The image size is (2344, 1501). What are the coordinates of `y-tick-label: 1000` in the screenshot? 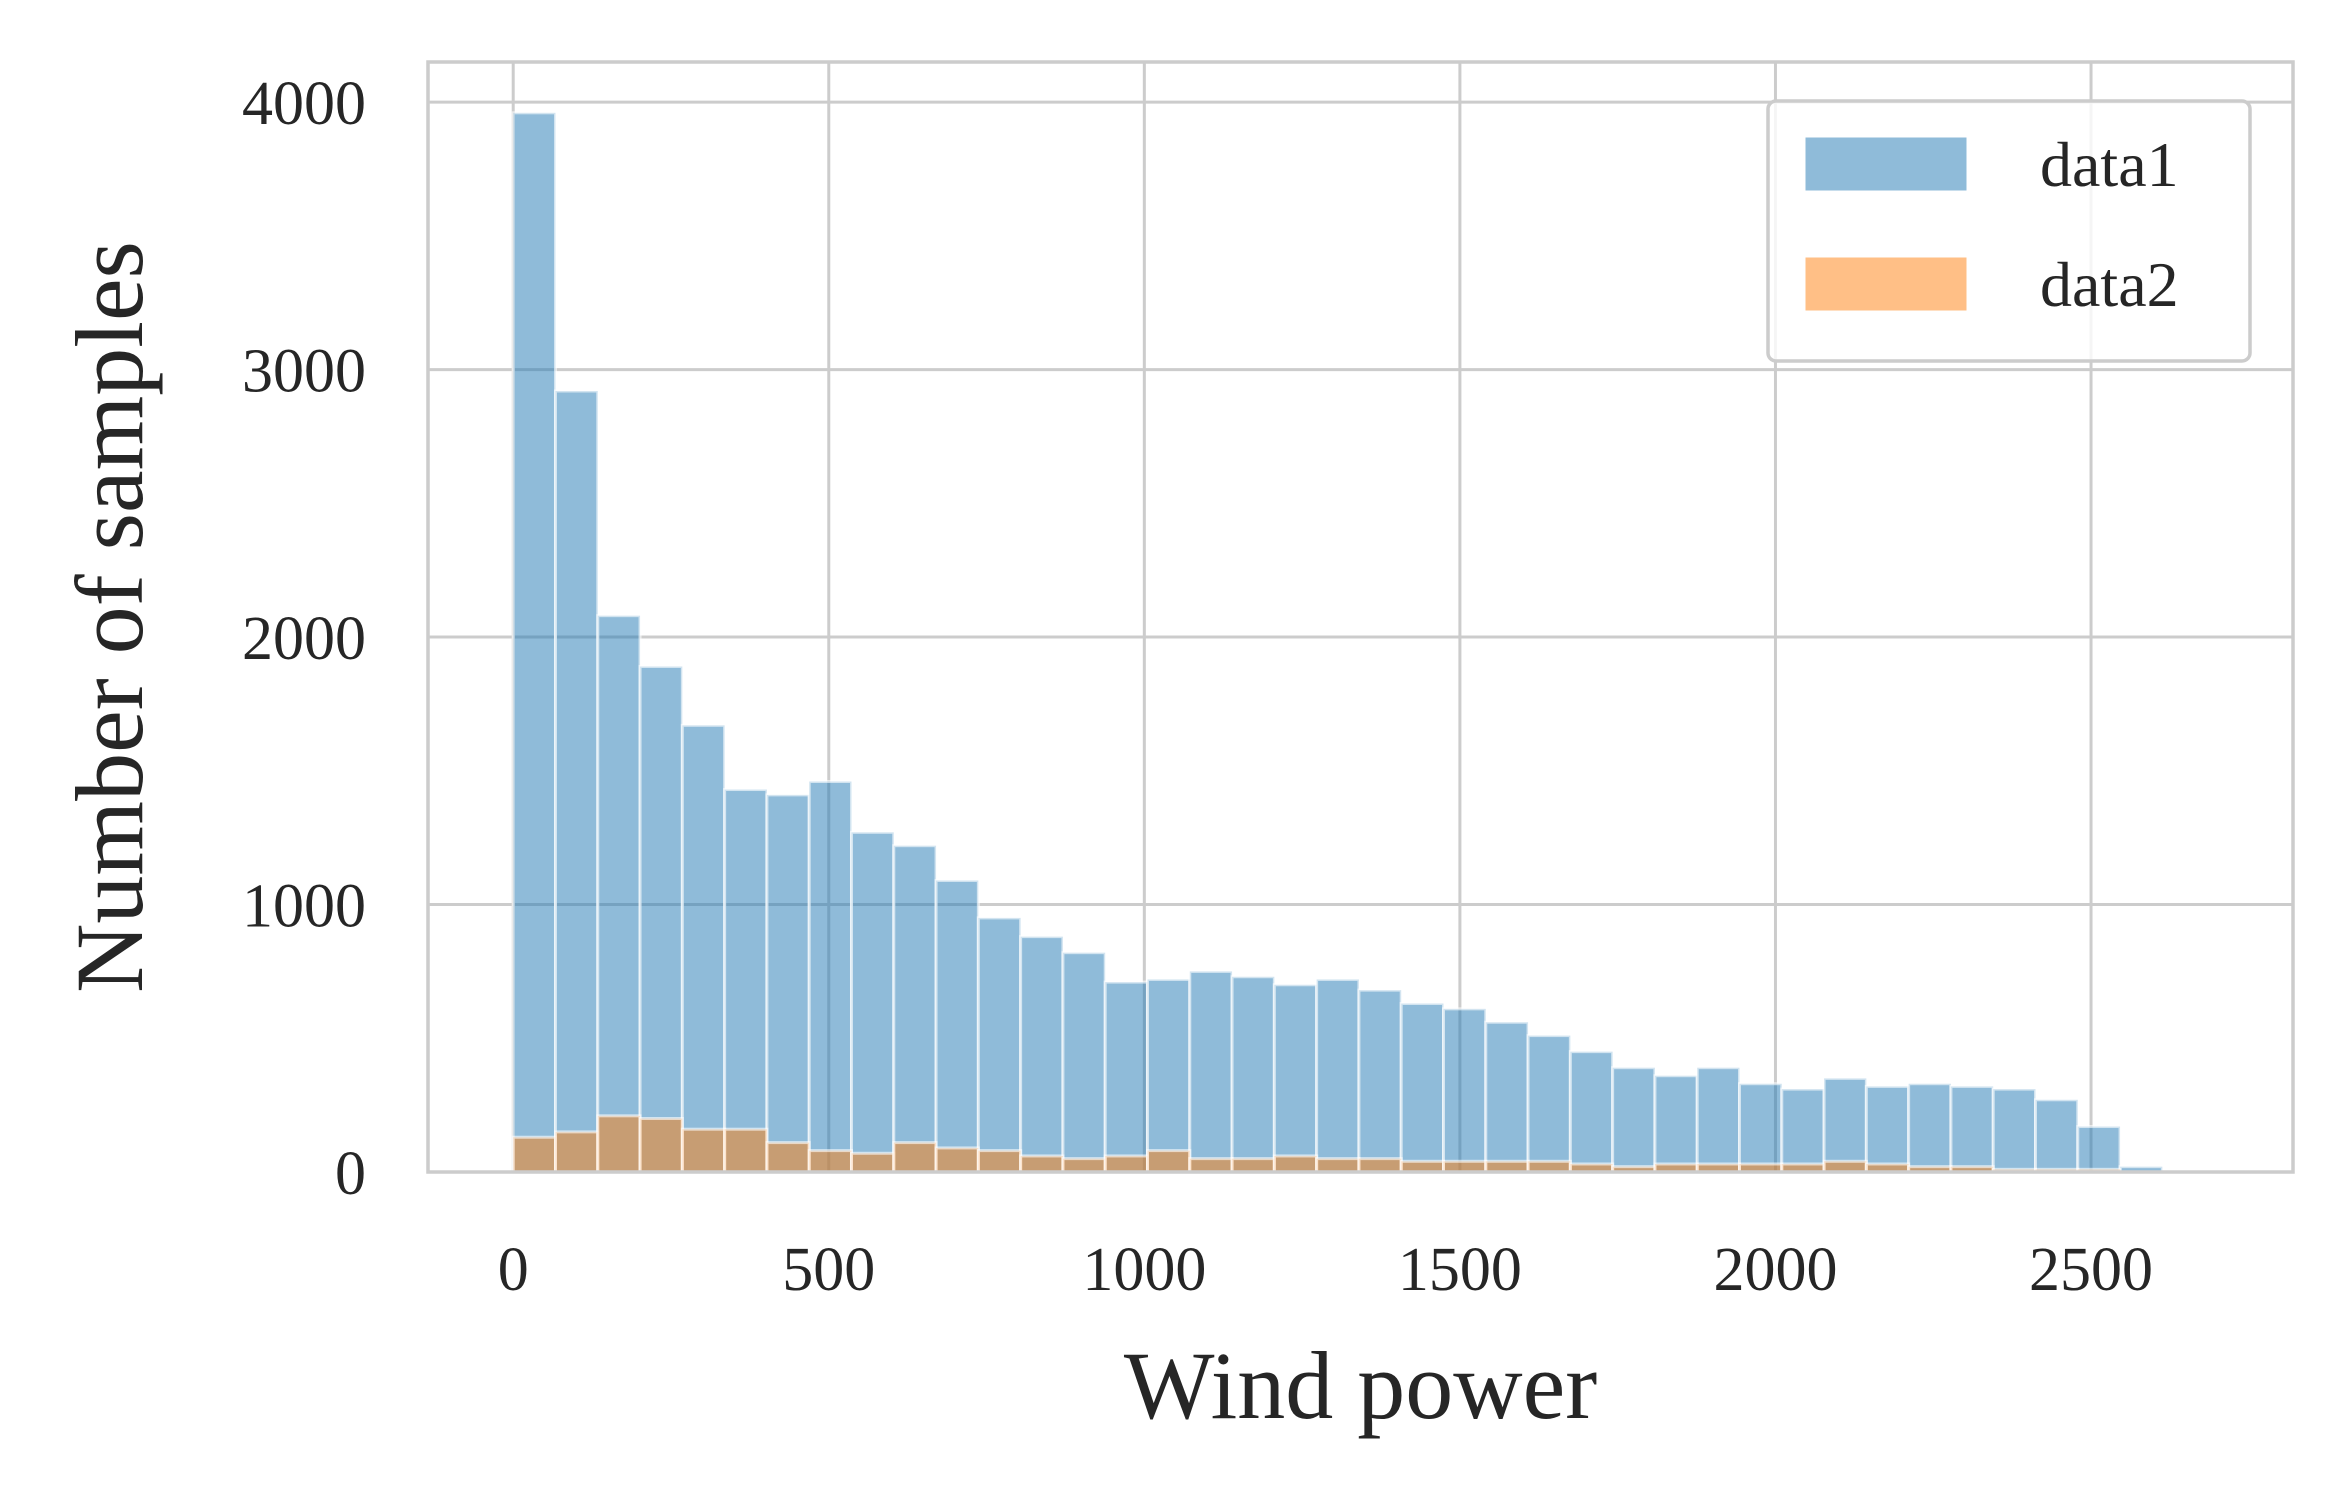 It's located at (304, 907).